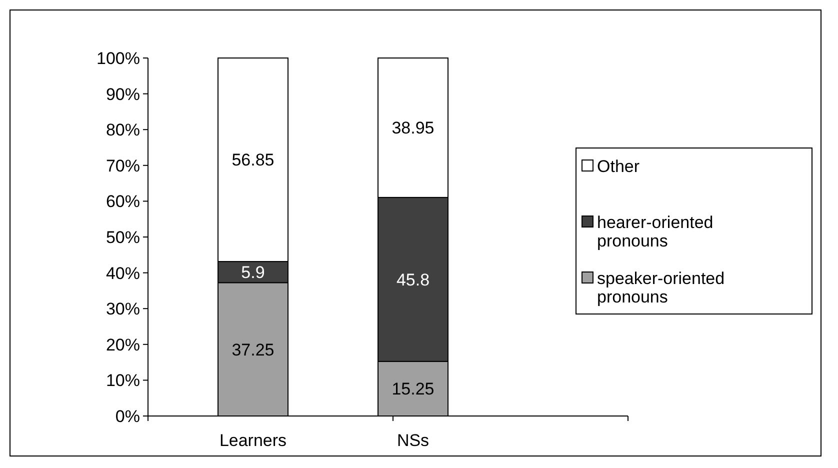  What do you see at coordinates (253, 272) in the screenshot?
I see `data-label: 5.9` at bounding box center [253, 272].